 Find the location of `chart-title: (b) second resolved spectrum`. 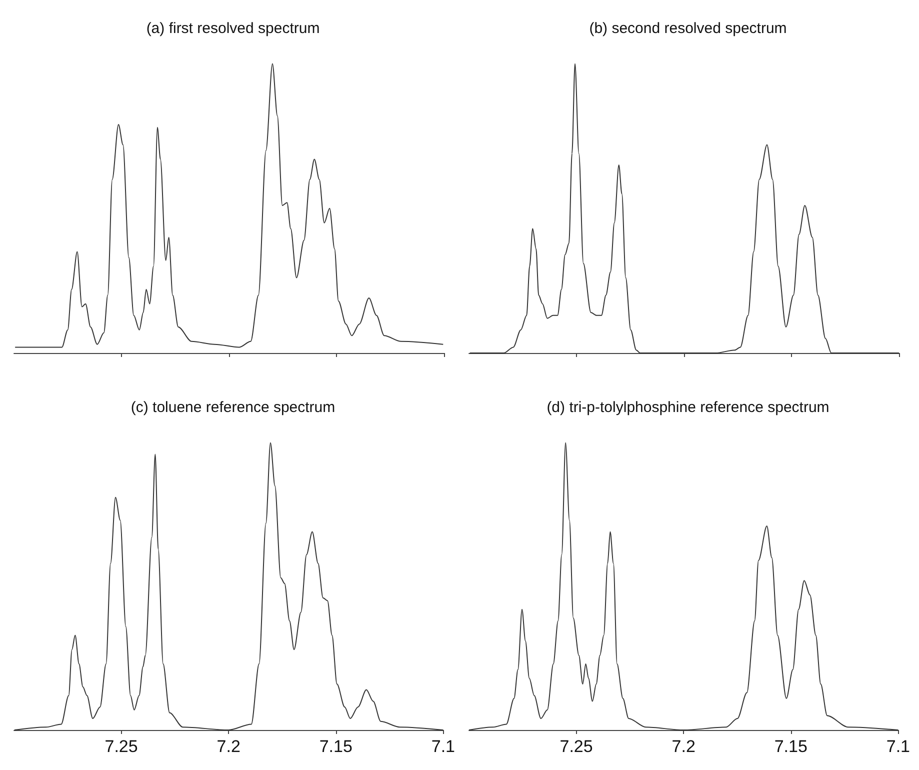

chart-title: (b) second resolved spectrum is located at coordinates (688, 28).